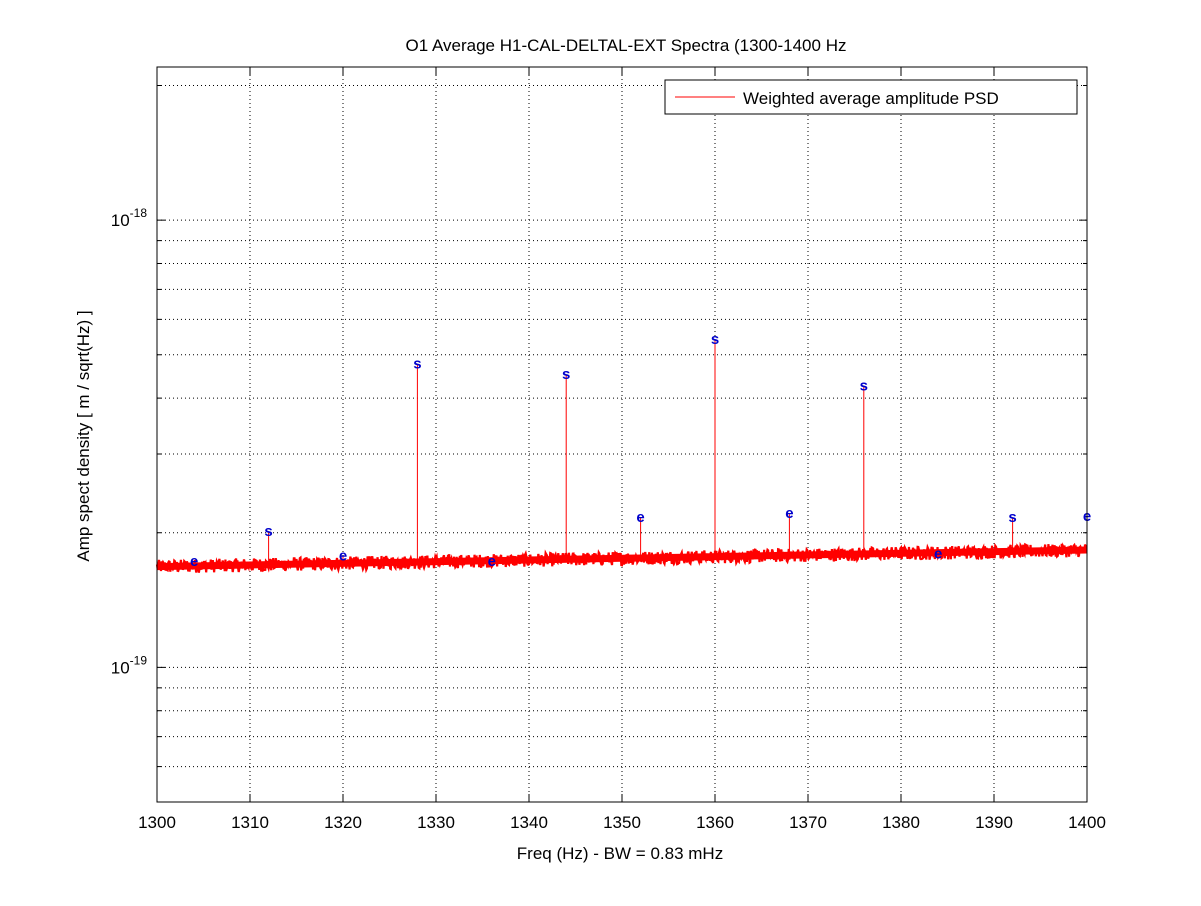 The width and height of the screenshot is (1201, 906). I want to click on x-axis-label: Freq (Hz) - BW = 0.83 mHz, so click(620, 853).